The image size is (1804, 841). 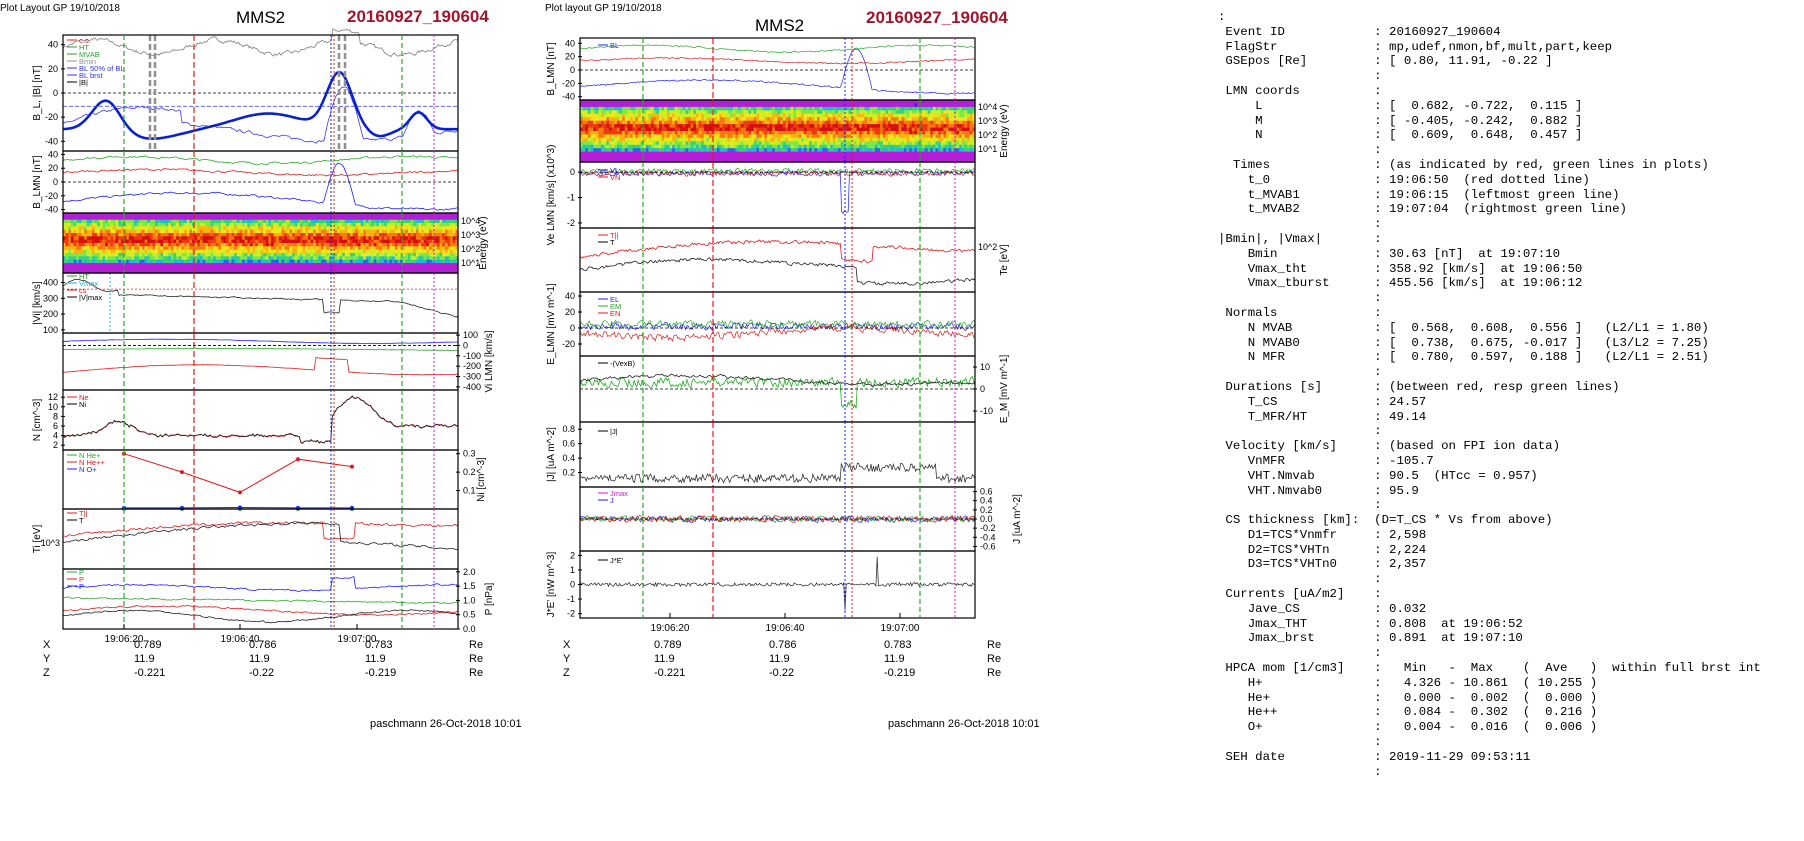 What do you see at coordinates (1004, 259) in the screenshot?
I see `y-axis-label: Te [eV]` at bounding box center [1004, 259].